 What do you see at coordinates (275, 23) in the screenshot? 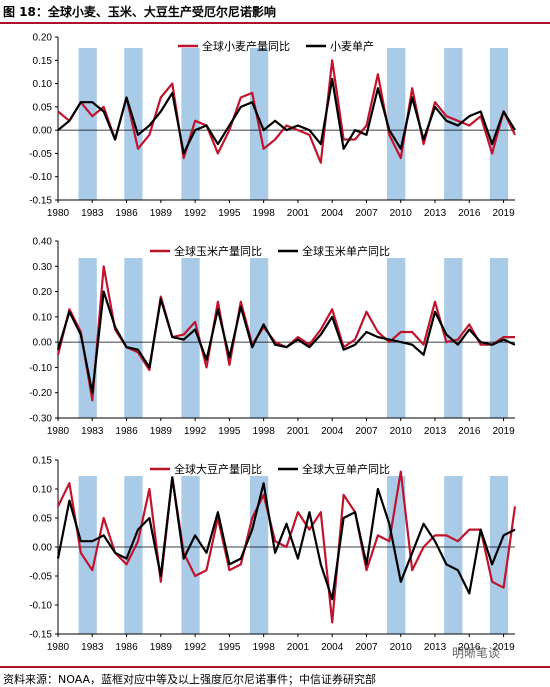
I see `title-rule` at bounding box center [275, 23].